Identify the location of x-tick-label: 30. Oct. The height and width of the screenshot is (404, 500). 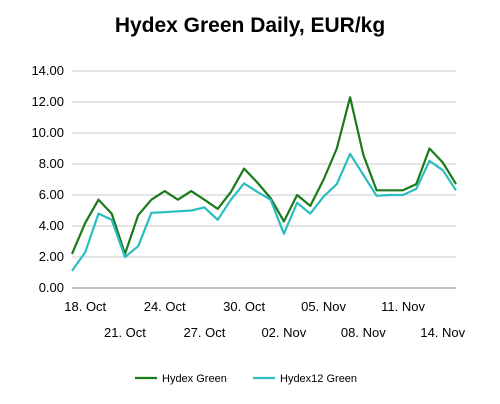
(244, 306).